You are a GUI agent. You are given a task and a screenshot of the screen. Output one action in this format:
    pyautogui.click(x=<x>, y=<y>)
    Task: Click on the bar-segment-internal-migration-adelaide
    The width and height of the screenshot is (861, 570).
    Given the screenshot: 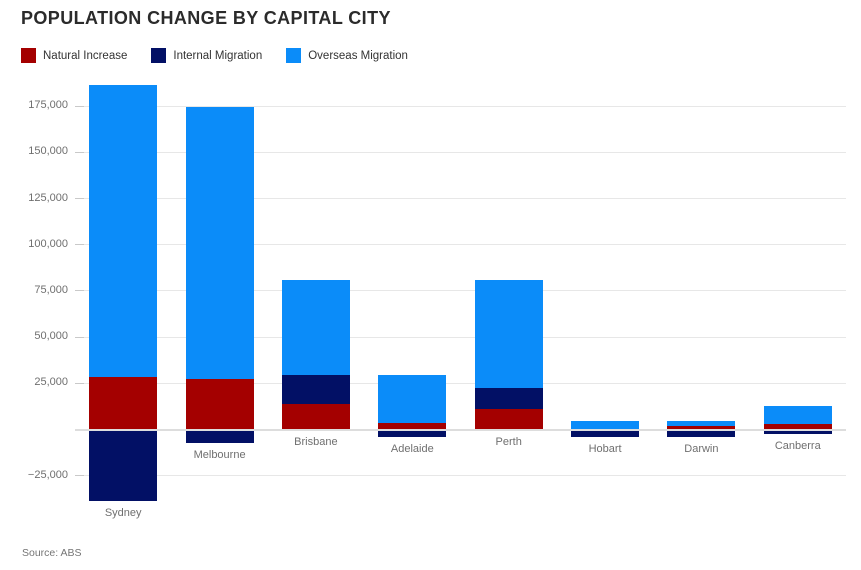 What is the action you would take?
    pyautogui.click(x=412, y=433)
    